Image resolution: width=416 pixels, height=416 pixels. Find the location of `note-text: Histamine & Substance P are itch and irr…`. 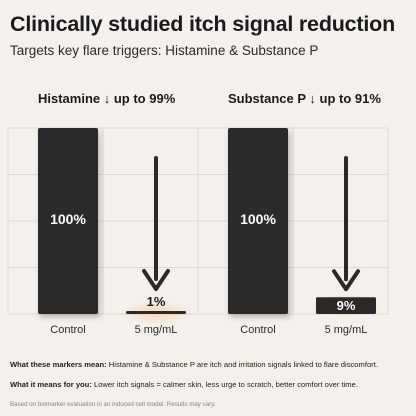

note-text: Histamine & Substance P are itch and irr… is located at coordinates (243, 364).